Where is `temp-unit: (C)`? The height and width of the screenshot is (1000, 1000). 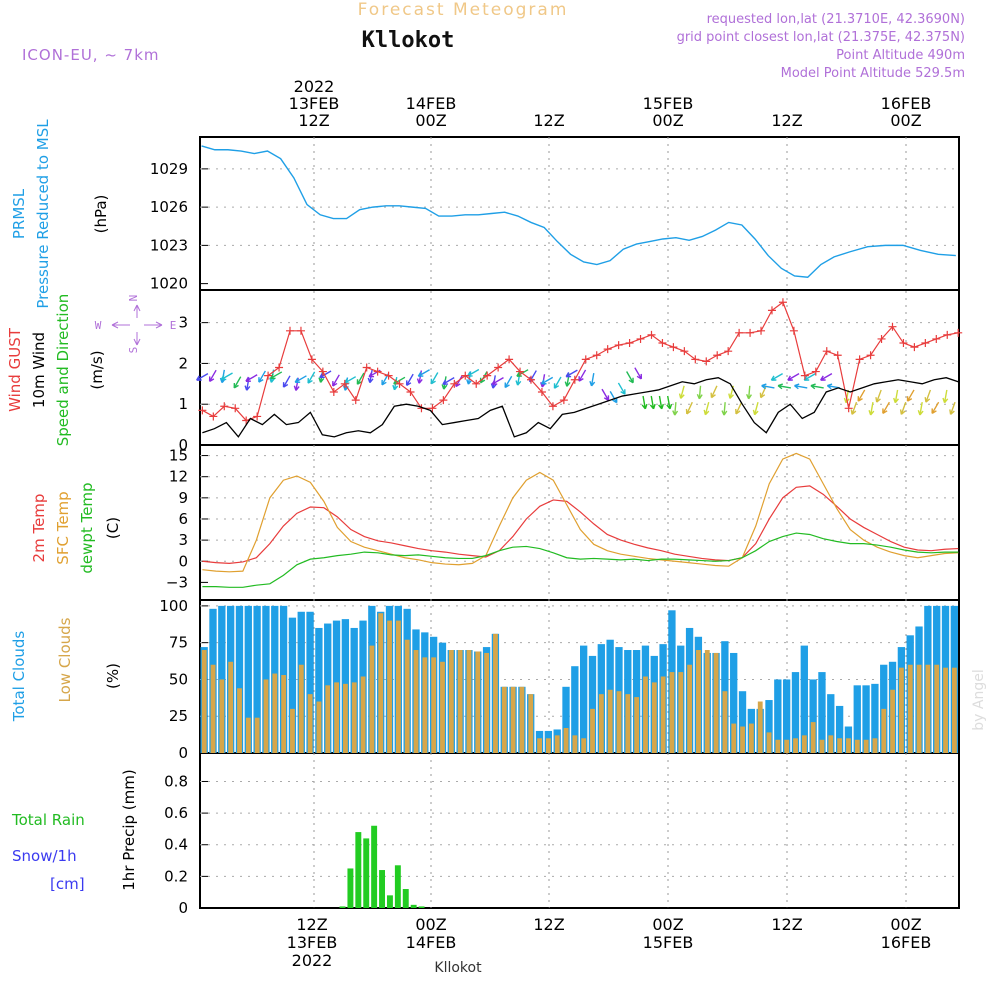 temp-unit: (C) is located at coordinates (113, 528).